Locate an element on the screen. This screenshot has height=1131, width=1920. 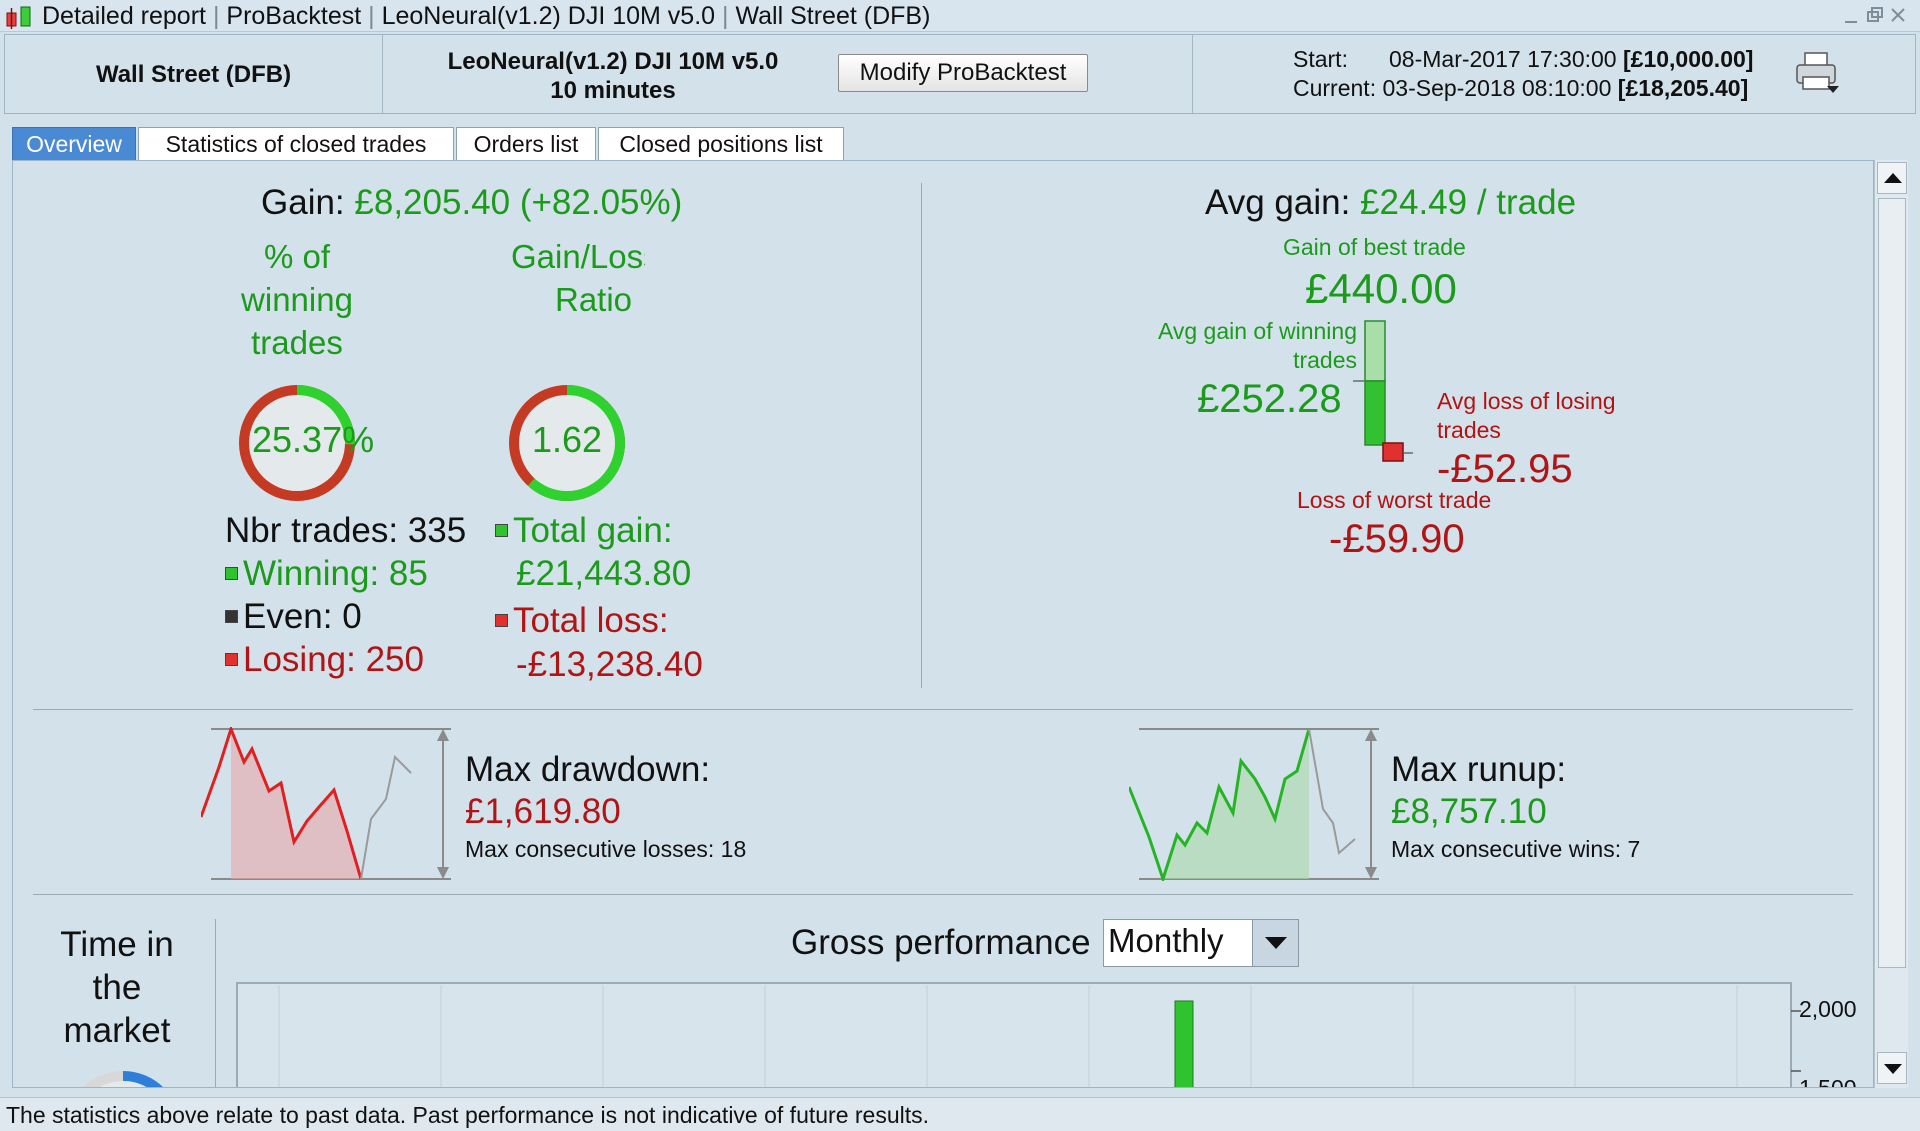
avg-win-label-line-2: trades is located at coordinates (1325, 360).